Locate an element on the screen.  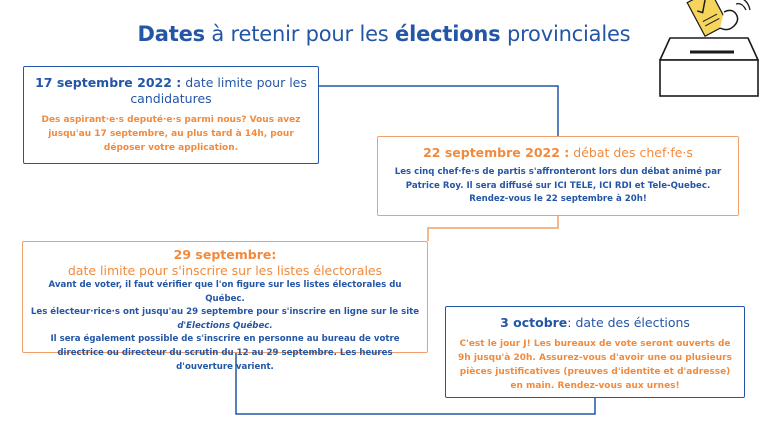
card-heading: 29 septembre: is located at coordinates (225, 255).